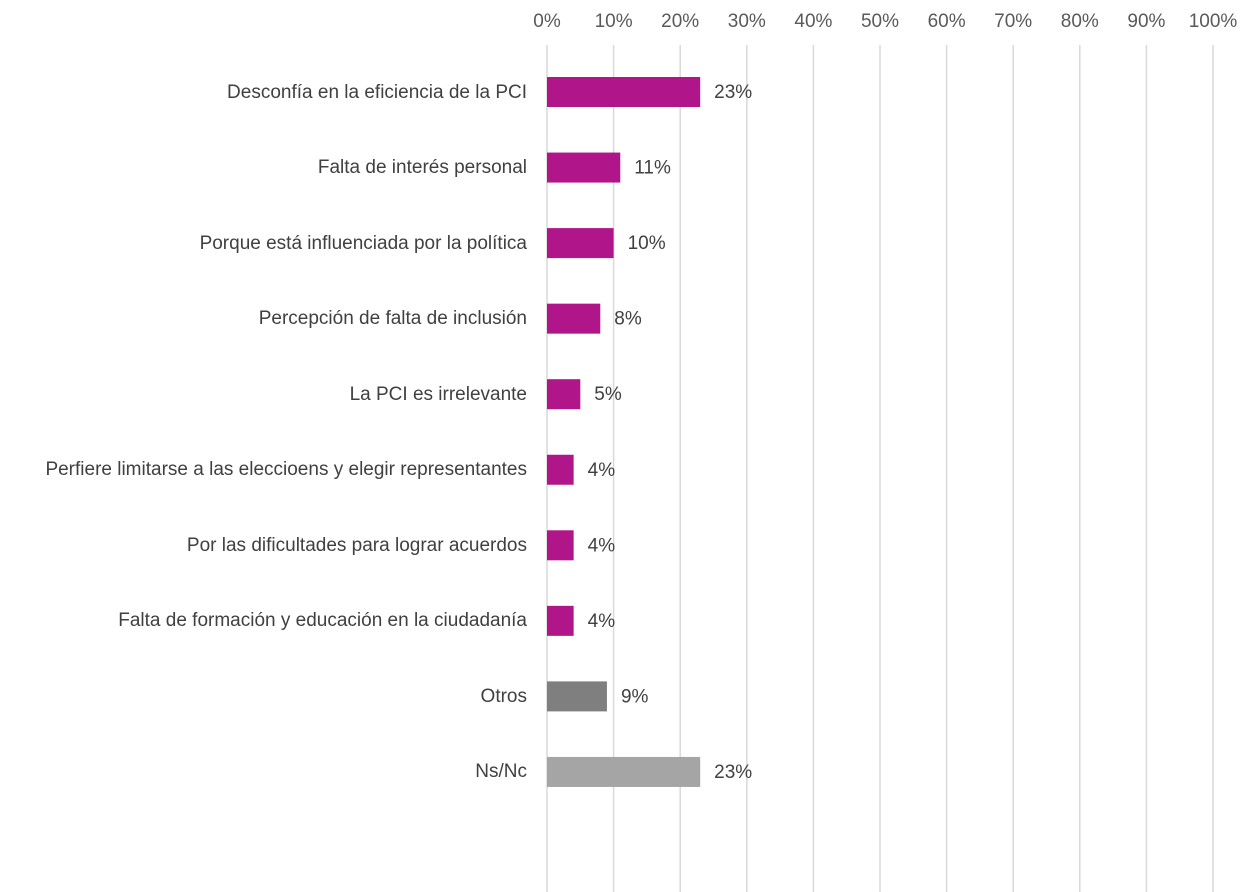  What do you see at coordinates (1013, 21) in the screenshot?
I see `x-tick-label: 70%` at bounding box center [1013, 21].